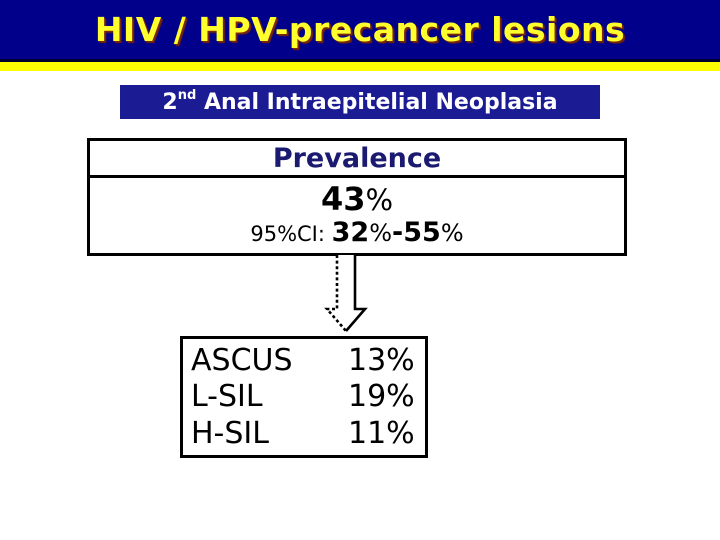 The width and height of the screenshot is (720, 540). Describe the element at coordinates (381, 360) in the screenshot. I see `grade-value: 13%` at that location.